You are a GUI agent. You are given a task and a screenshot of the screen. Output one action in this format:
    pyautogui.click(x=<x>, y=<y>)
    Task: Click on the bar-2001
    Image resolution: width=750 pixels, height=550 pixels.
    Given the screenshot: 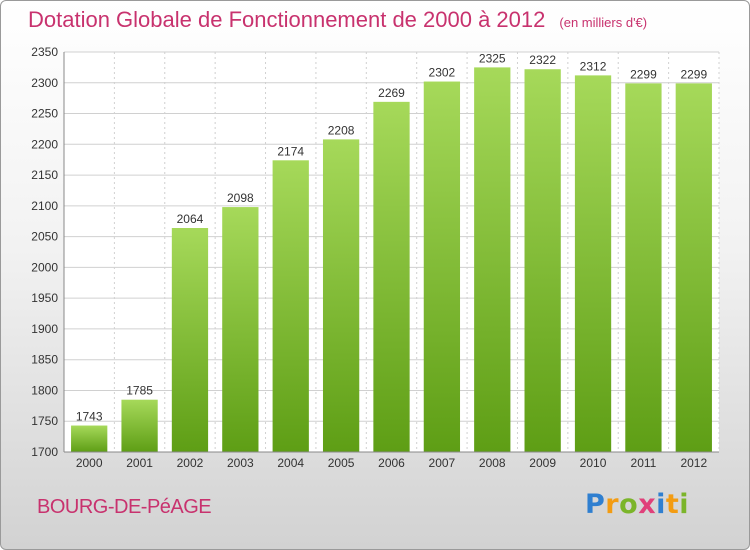 What is the action you would take?
    pyautogui.click(x=139, y=425)
    